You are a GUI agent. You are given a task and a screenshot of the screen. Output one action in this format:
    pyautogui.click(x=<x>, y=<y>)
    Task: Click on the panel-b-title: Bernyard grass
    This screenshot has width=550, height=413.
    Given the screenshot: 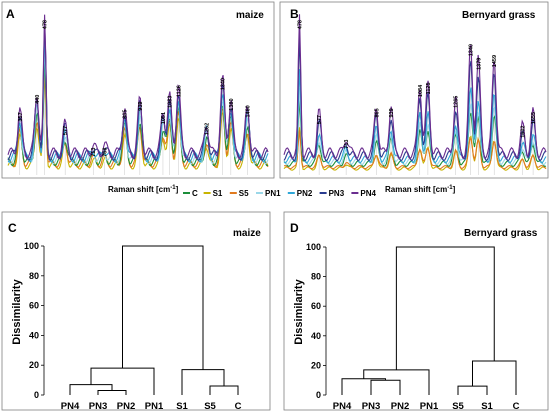 What is the action you would take?
    pyautogui.click(x=499, y=15)
    